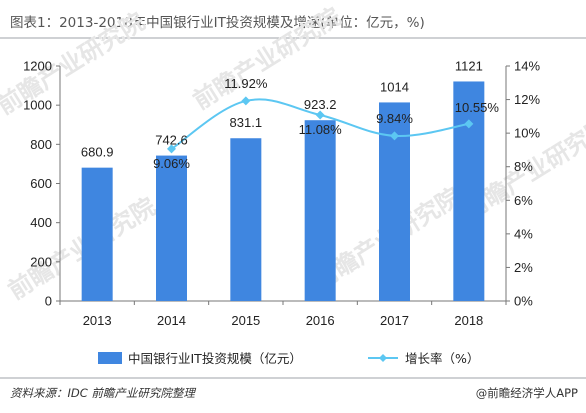 This screenshot has width=586, height=413. What do you see at coordinates (523, 233) in the screenshot?
I see `y-right-tick-label: 4%` at bounding box center [523, 233].